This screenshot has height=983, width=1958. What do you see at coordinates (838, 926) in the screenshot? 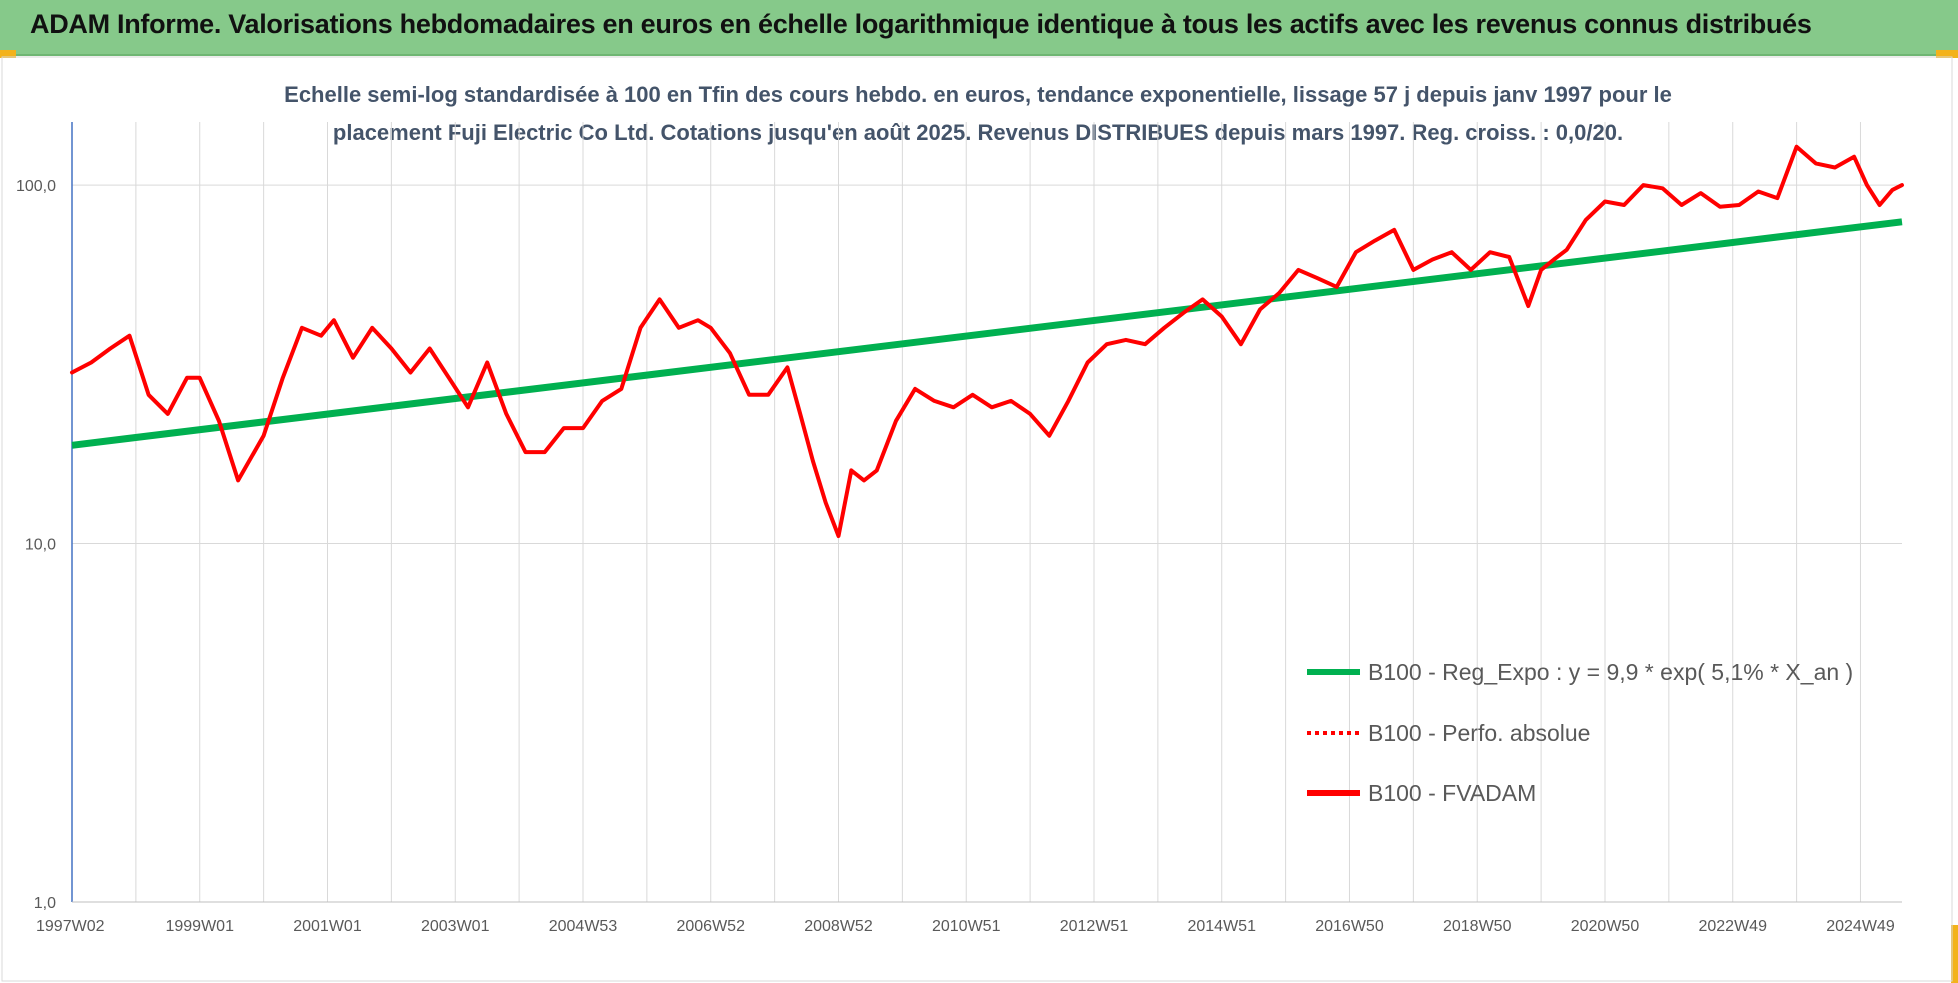
I see `x-tick-label: 2008W52` at bounding box center [838, 926].